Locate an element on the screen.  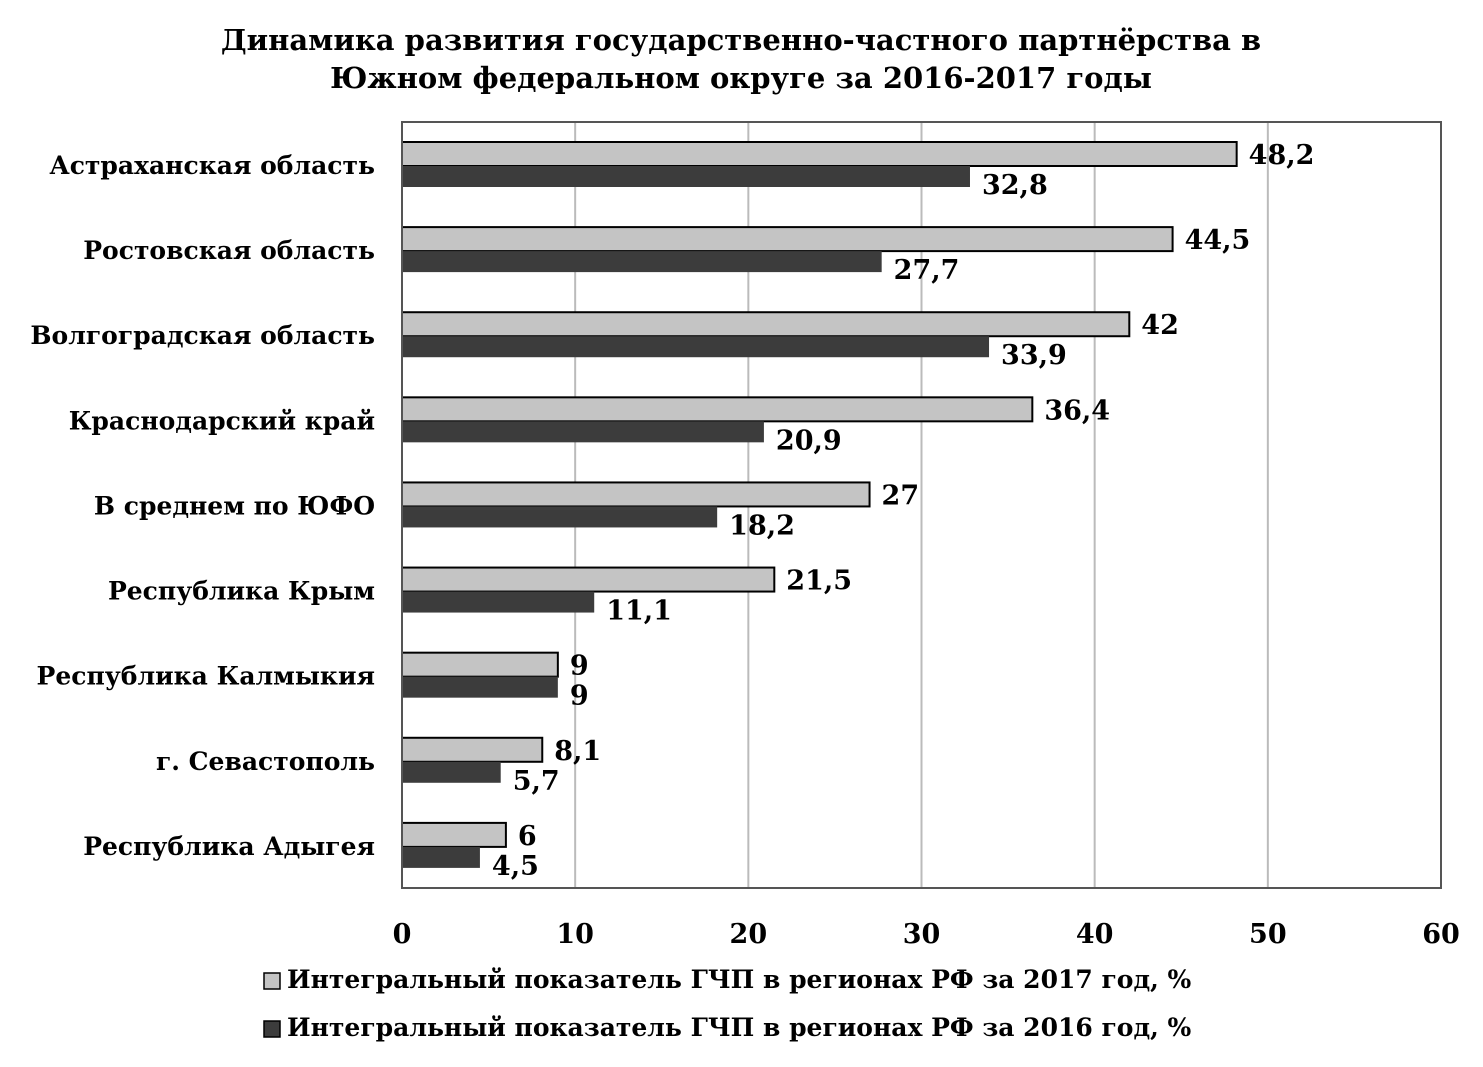
x-tick-label: 30 is located at coordinates (922, 934).